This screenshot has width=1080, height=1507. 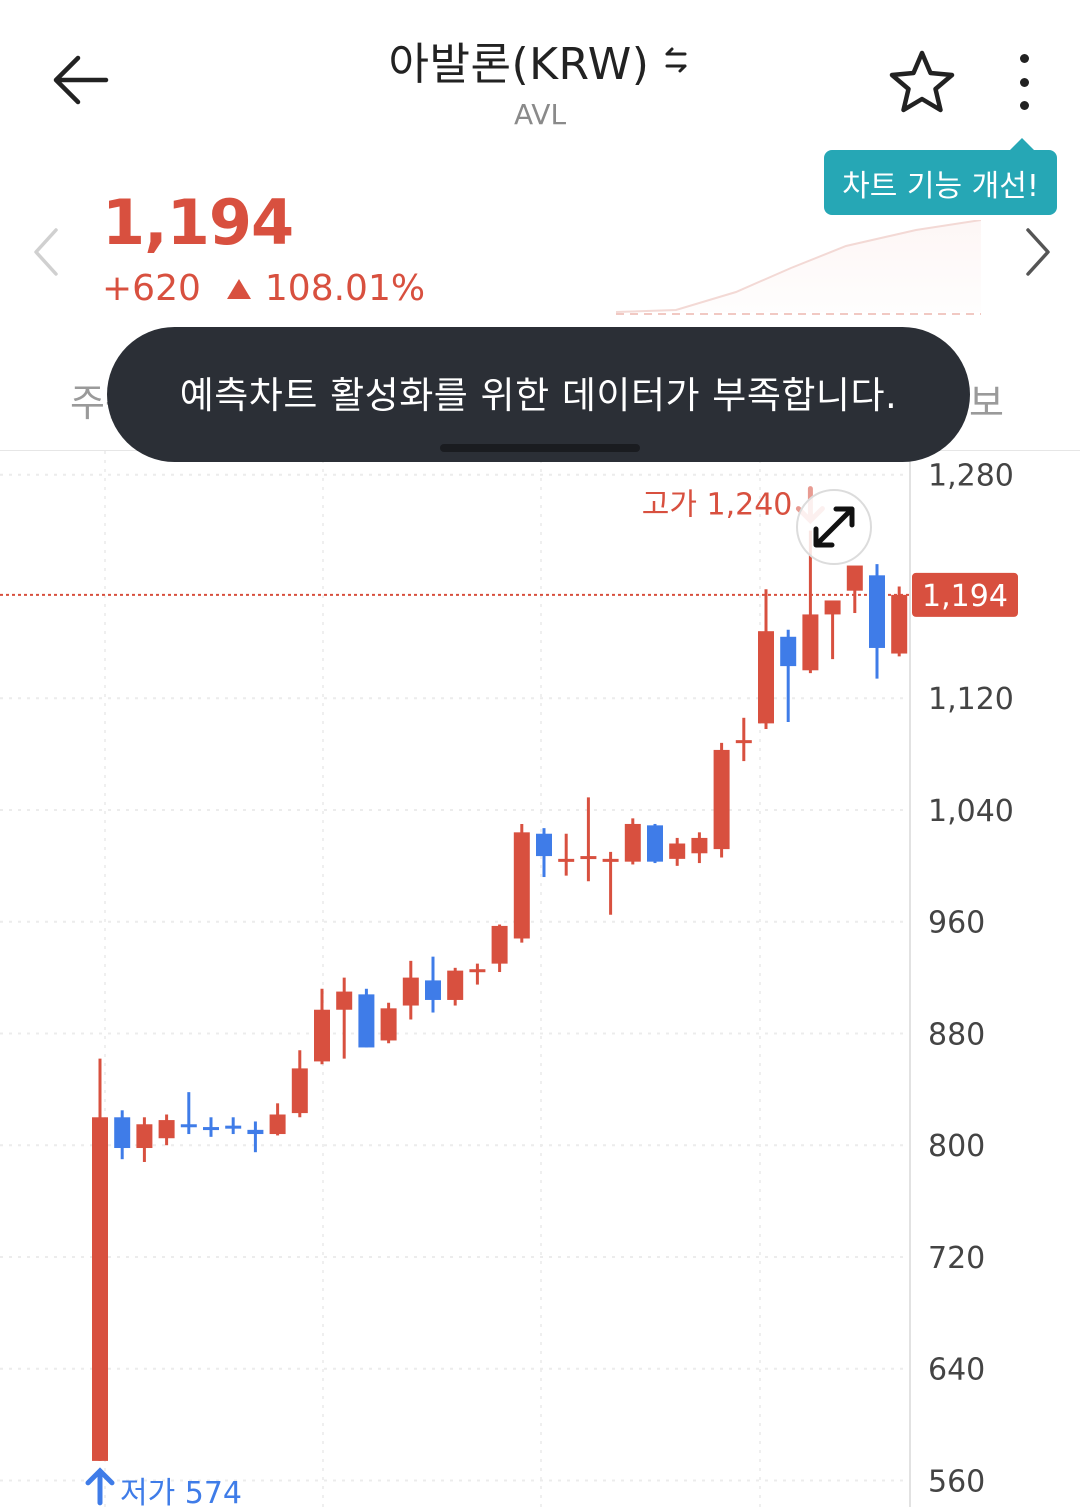 What do you see at coordinates (519, 64) in the screenshot?
I see `page-title: 아발론(KRW)` at bounding box center [519, 64].